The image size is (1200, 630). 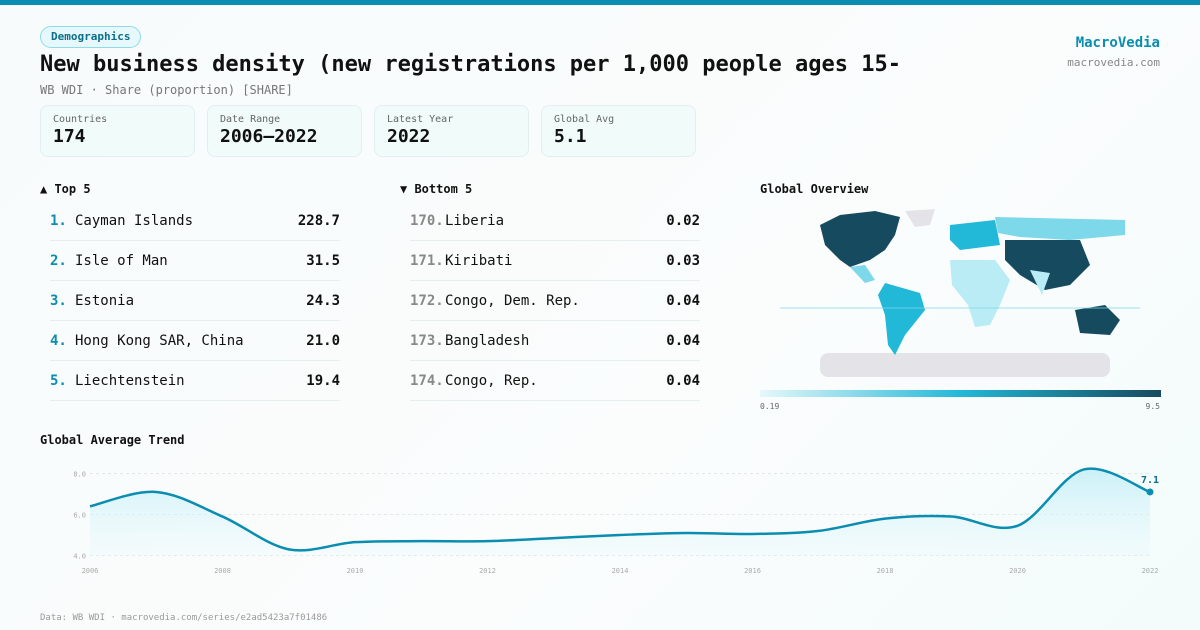 I want to click on stat-global-avg: Global Avg 5.1, so click(x=618, y=131).